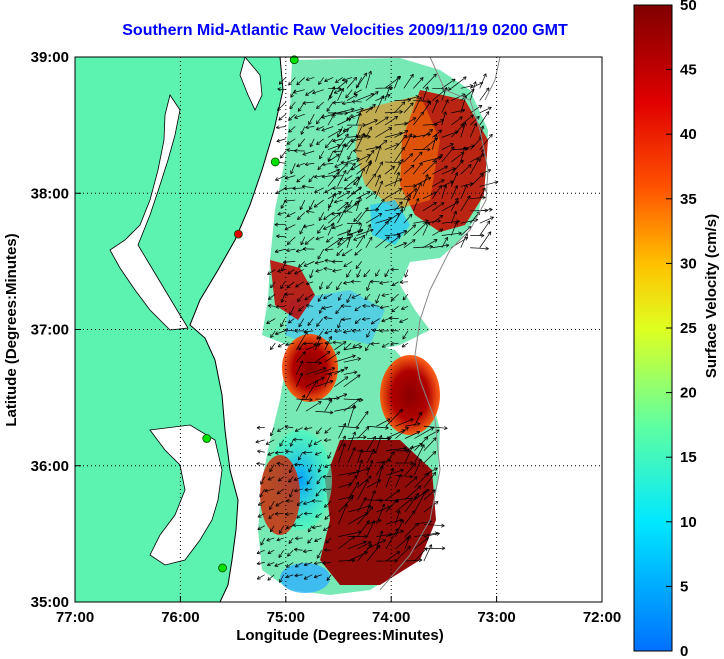  What do you see at coordinates (50, 466) in the screenshot?
I see `y-tick-label: 36:00` at bounding box center [50, 466].